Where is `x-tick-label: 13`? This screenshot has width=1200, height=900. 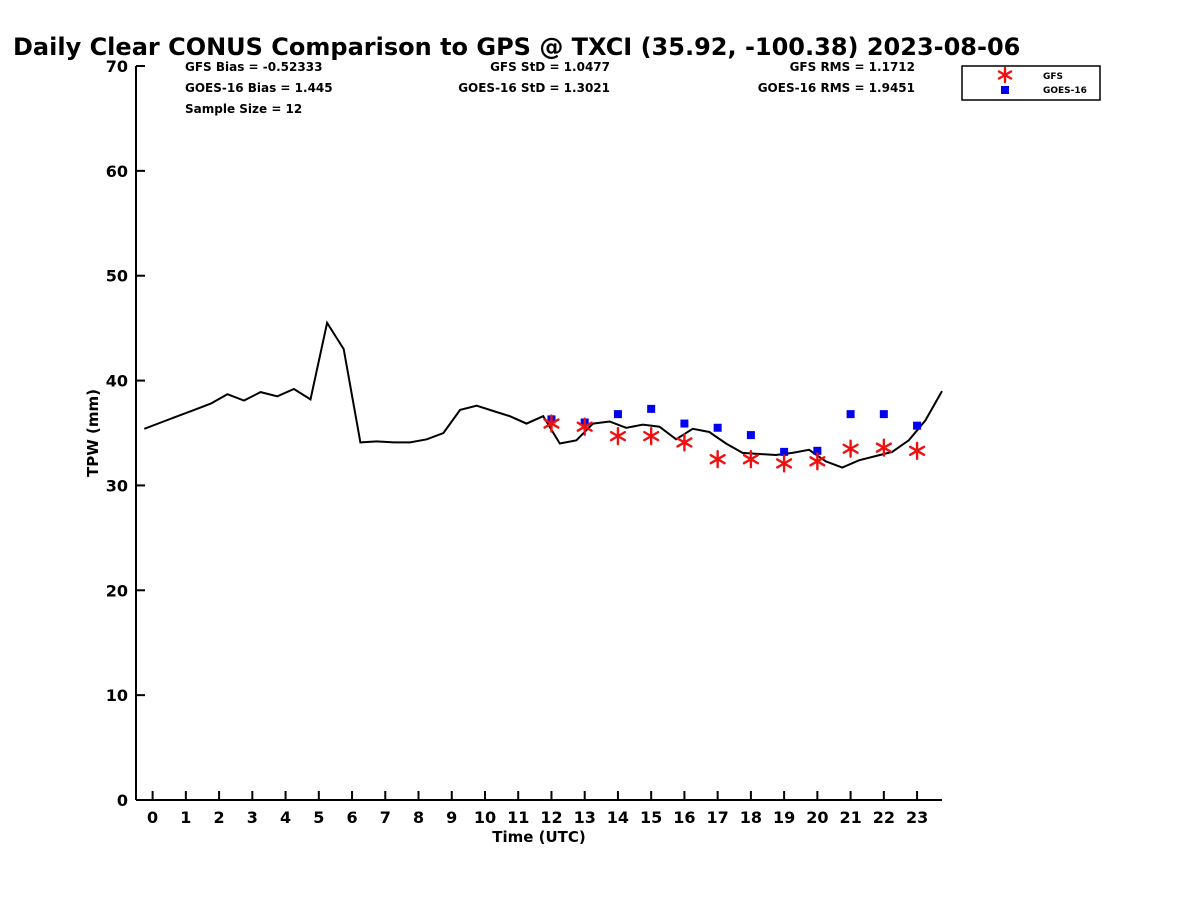
x-tick-label: 13 is located at coordinates (585, 817).